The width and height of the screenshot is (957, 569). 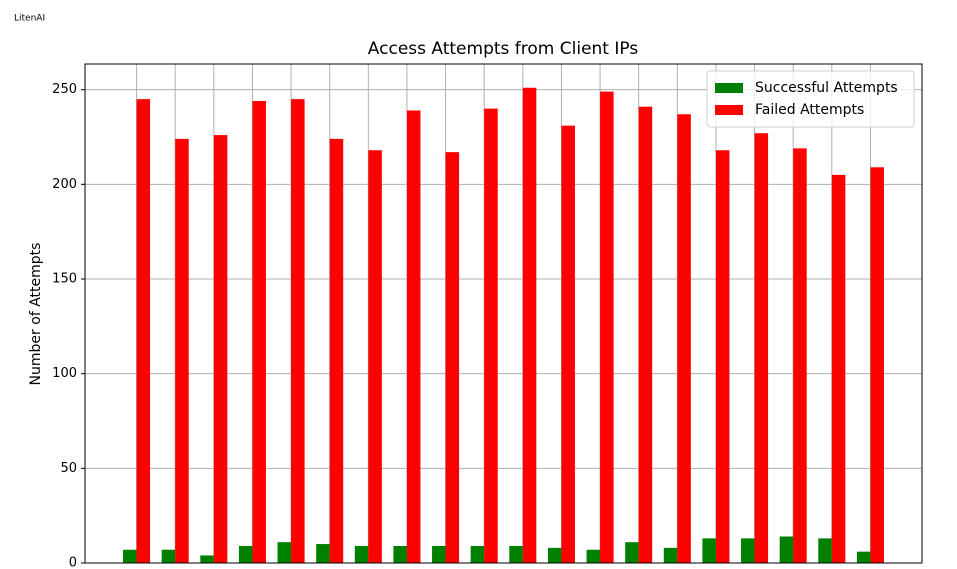 I want to click on y-tick-label: 0, so click(x=73, y=562).